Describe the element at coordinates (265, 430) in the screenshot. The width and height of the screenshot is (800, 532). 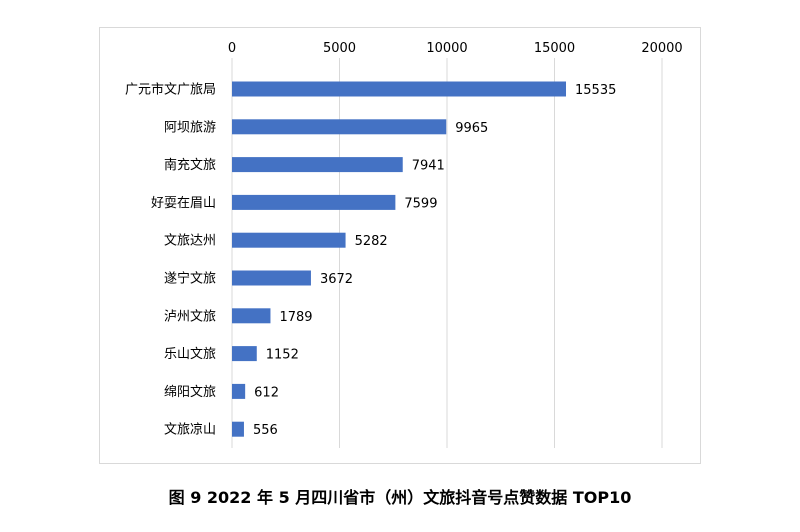
I see `data-label: 556` at that location.